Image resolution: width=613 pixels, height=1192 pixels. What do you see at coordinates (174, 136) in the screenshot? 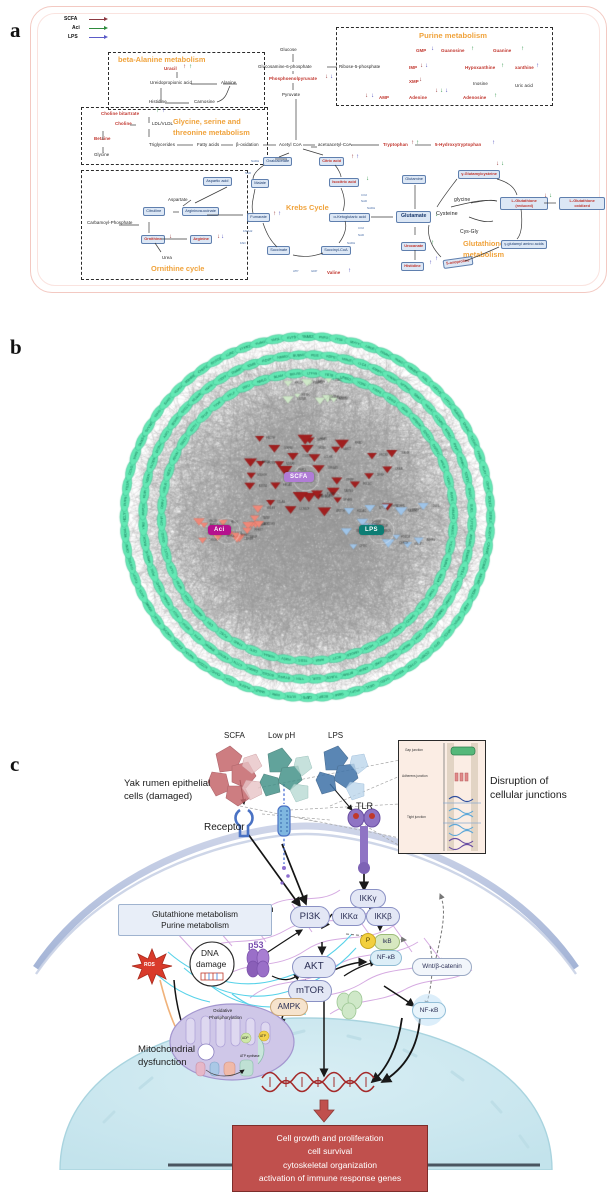
I see `section-box-glycine` at bounding box center [174, 136].